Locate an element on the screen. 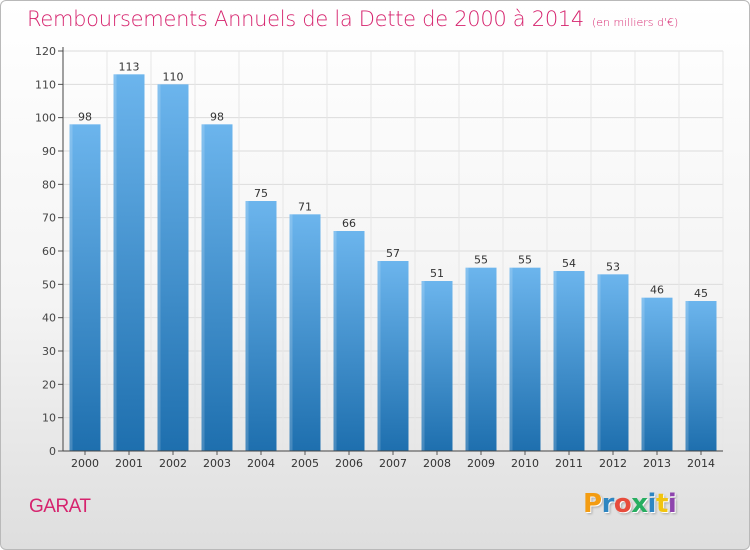  x-tick-label: 2006 is located at coordinates (349, 463).